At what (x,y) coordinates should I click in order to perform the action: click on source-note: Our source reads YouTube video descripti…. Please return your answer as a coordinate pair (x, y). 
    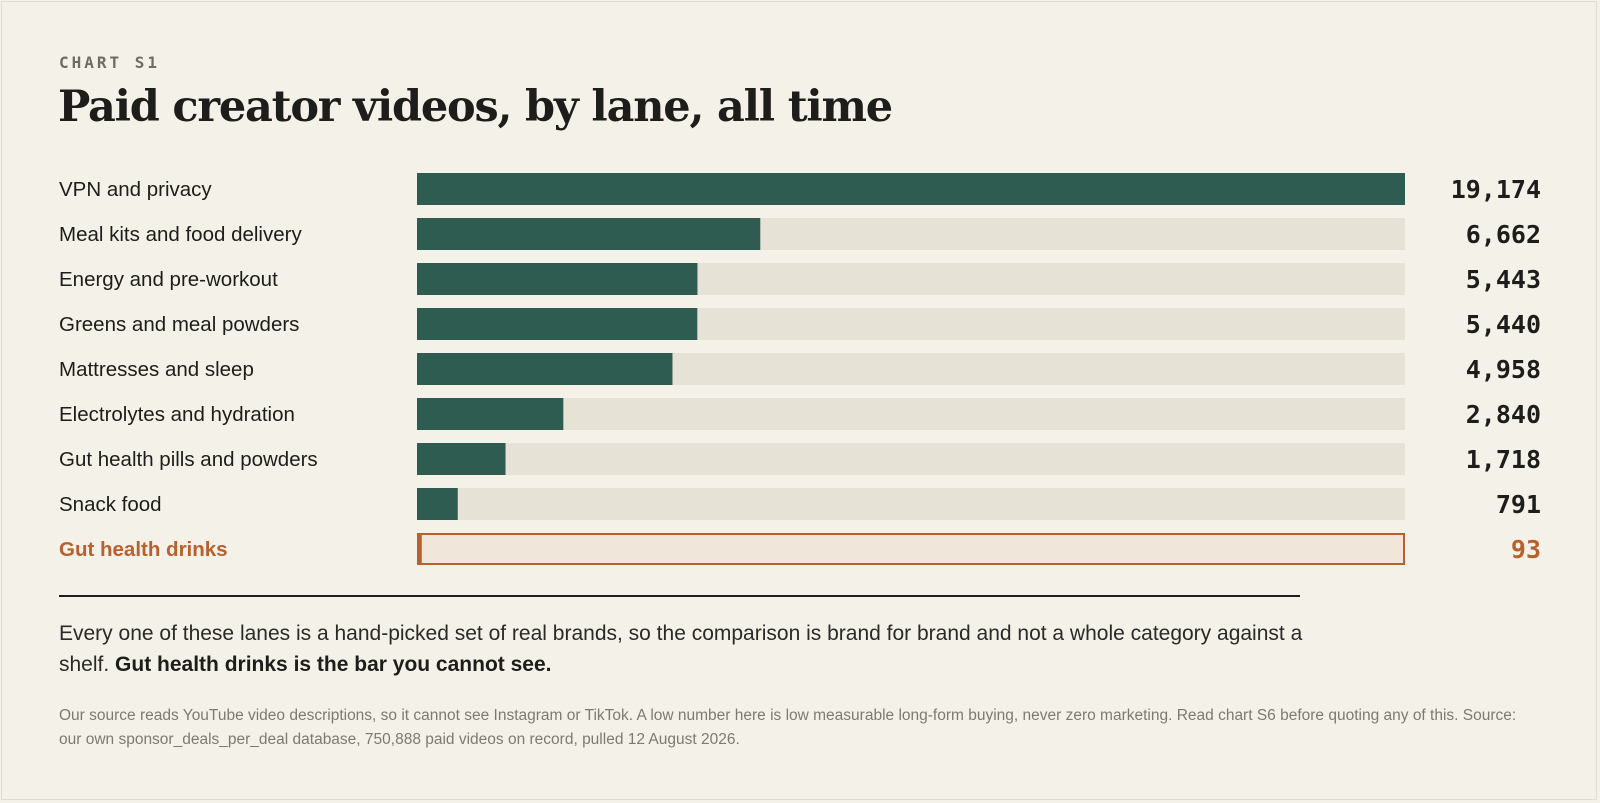
    Looking at the image, I should click on (788, 727).